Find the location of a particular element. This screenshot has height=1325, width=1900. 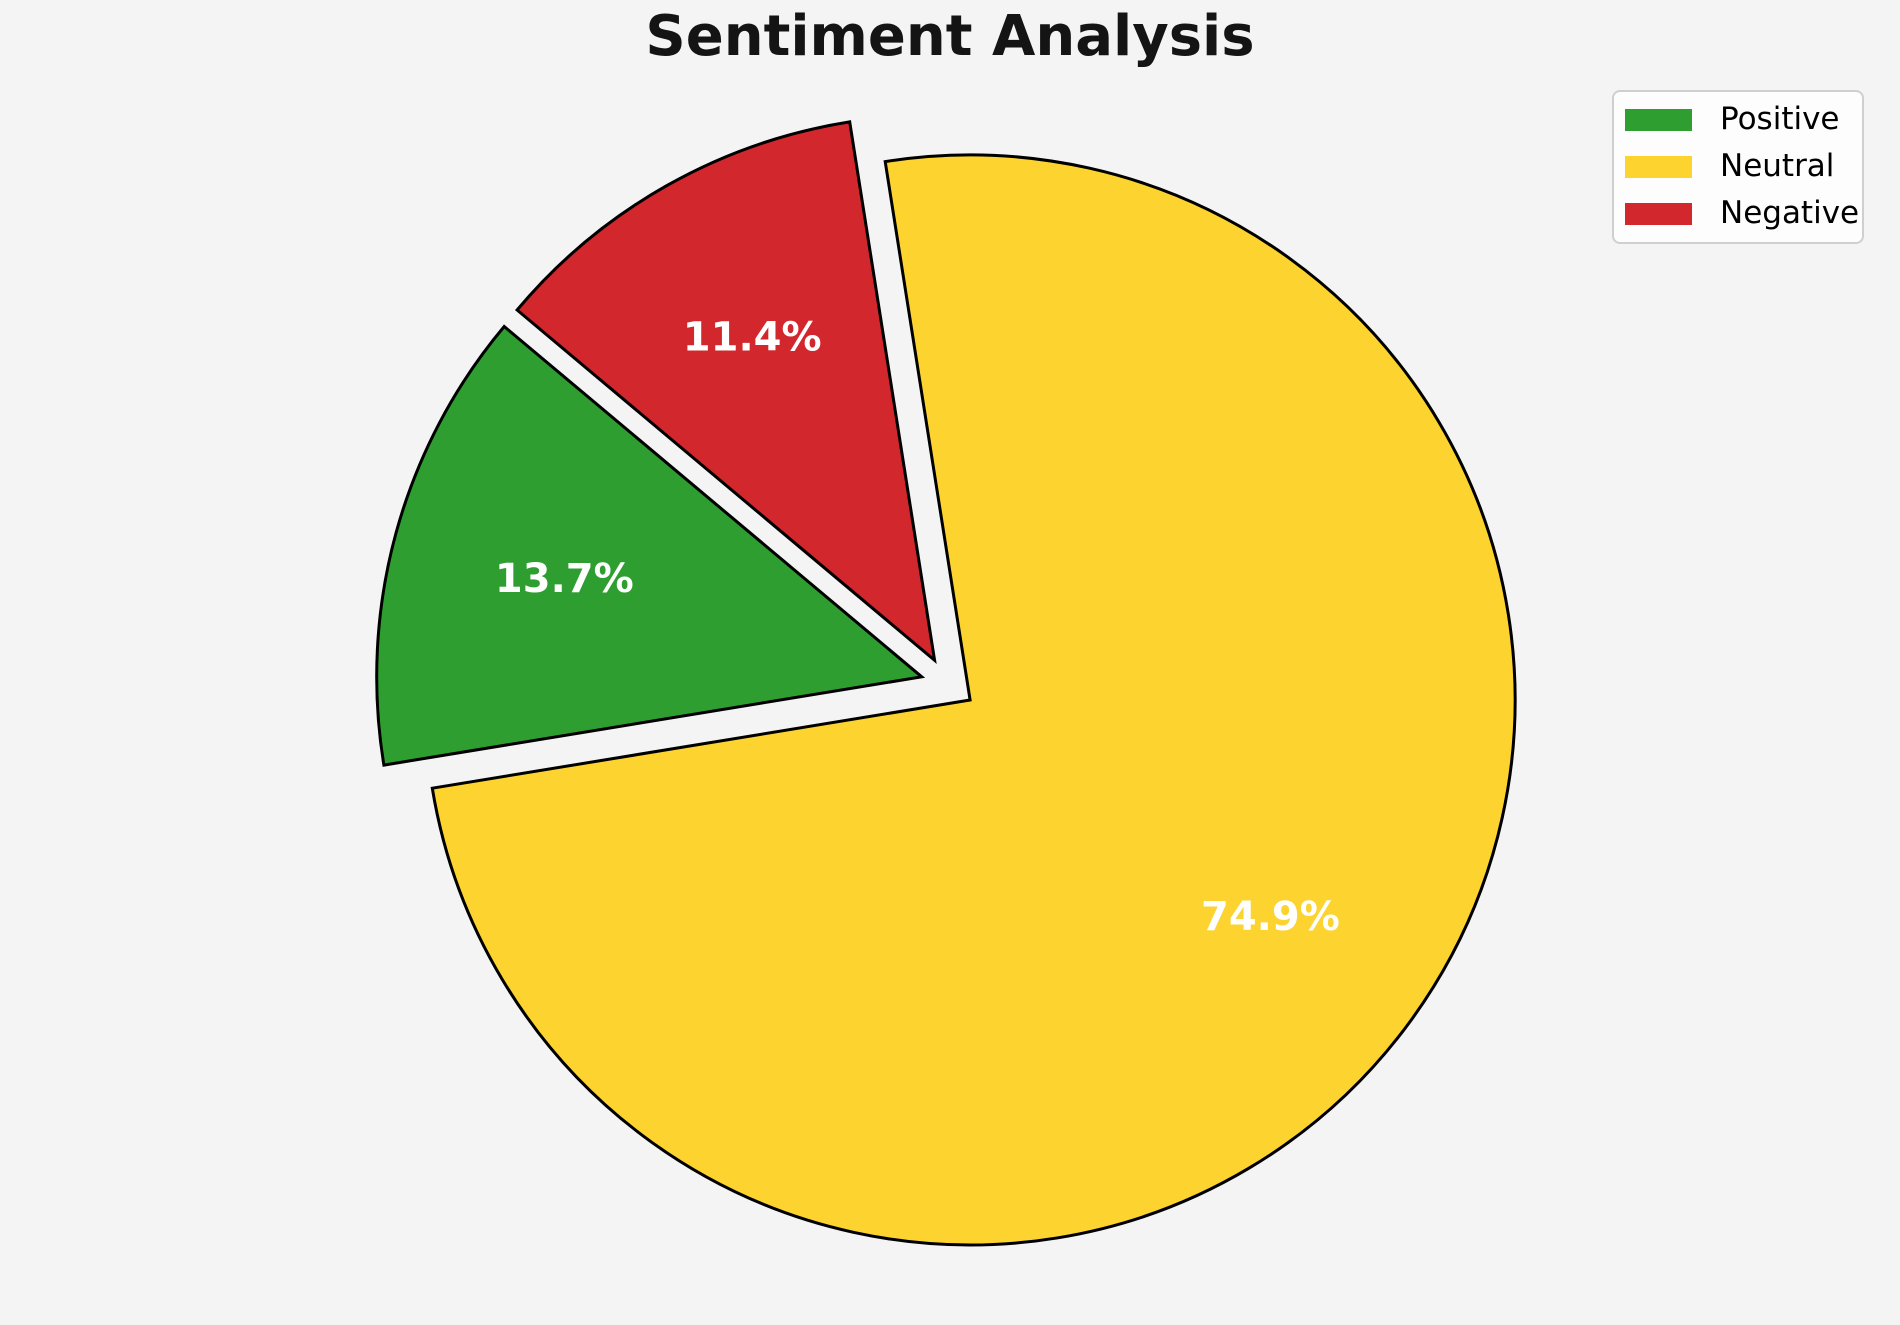

legend-label-negative: Negative is located at coordinates (1790, 213).